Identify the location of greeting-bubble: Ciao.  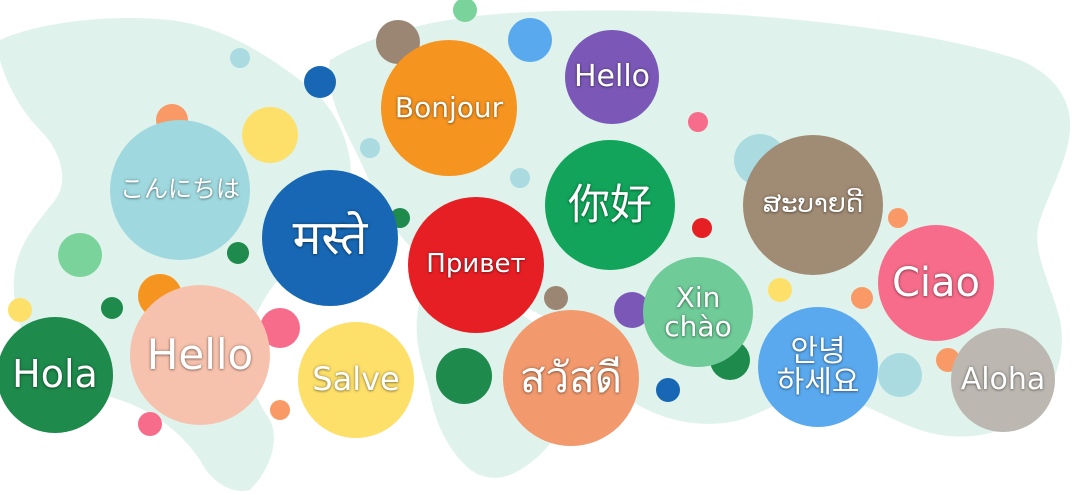
(936, 283).